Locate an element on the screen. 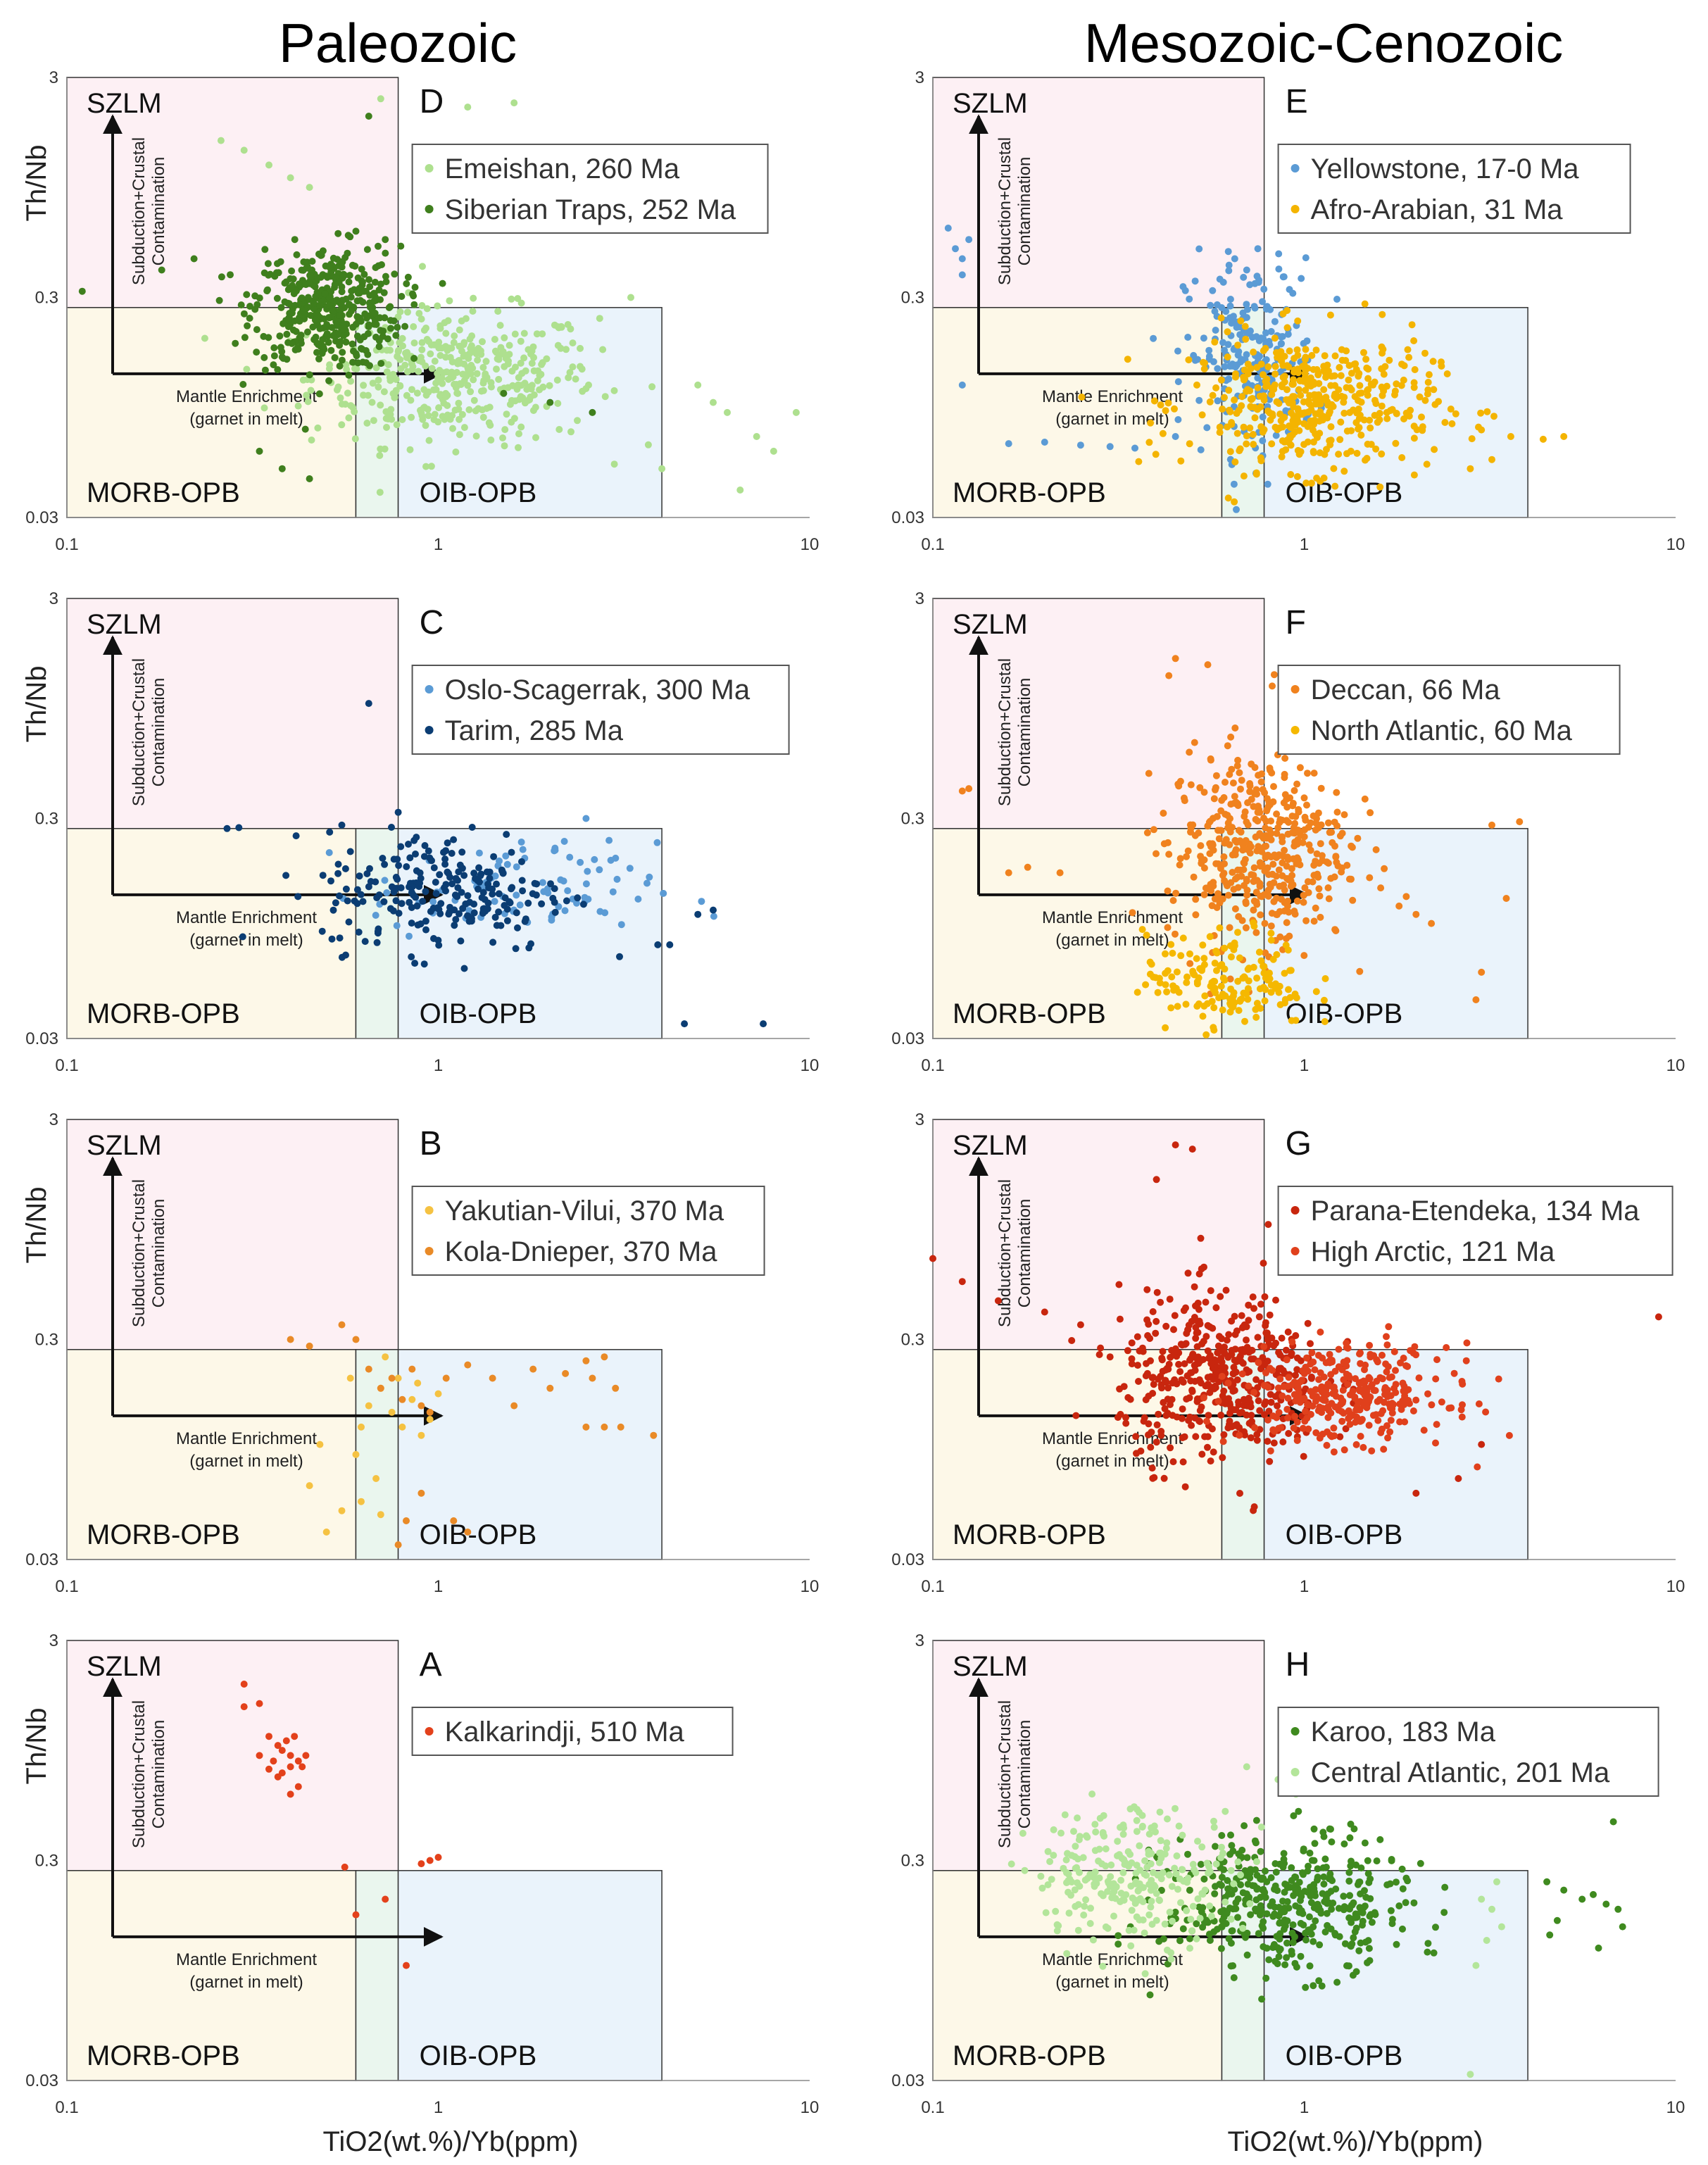 This screenshot has width=1708, height=2165. legend: Kalkarindji, 510 Ma is located at coordinates (572, 1732).